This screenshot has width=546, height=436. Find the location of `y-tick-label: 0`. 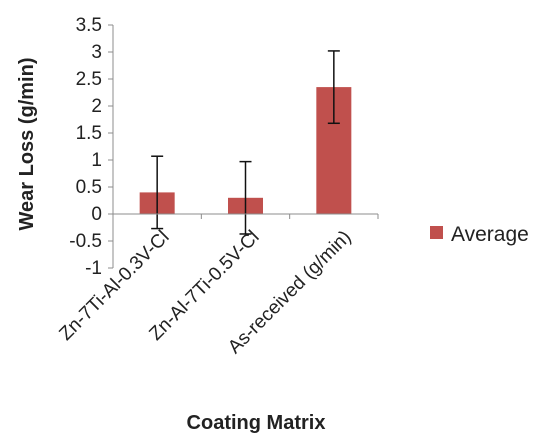

y-tick-label: 0 is located at coordinates (96, 214).